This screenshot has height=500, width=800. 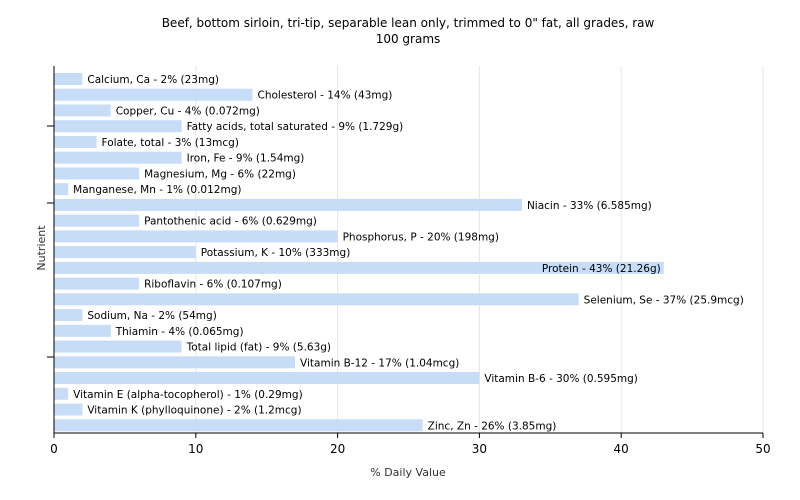 I want to click on x-tick-label: 0, so click(x=54, y=449).